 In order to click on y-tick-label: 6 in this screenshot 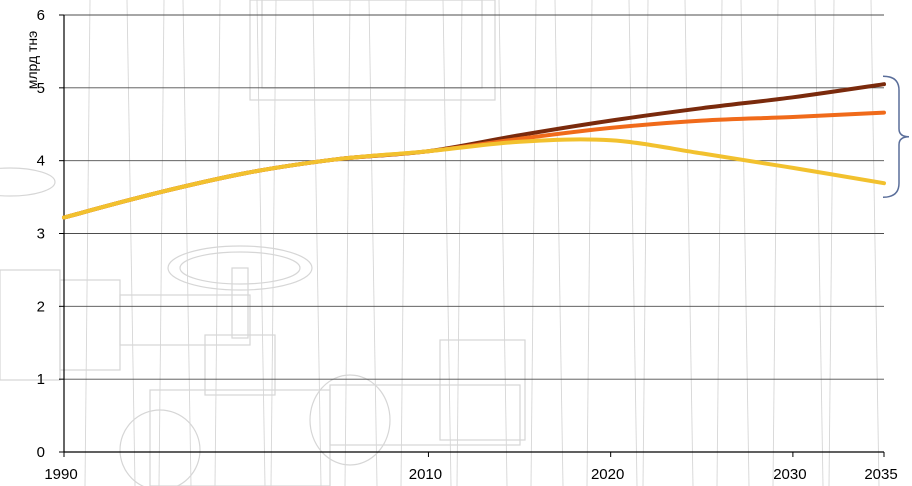, I will do `click(41, 15)`.